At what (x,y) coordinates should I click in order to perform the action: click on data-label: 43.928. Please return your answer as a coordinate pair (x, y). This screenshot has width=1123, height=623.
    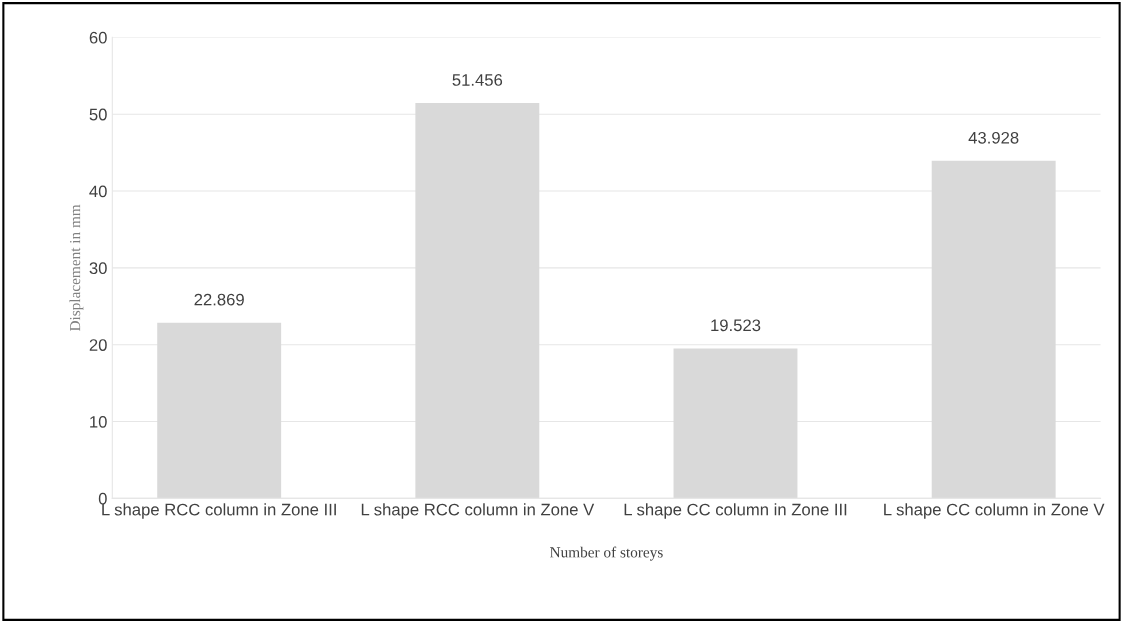
    Looking at the image, I should click on (993, 137).